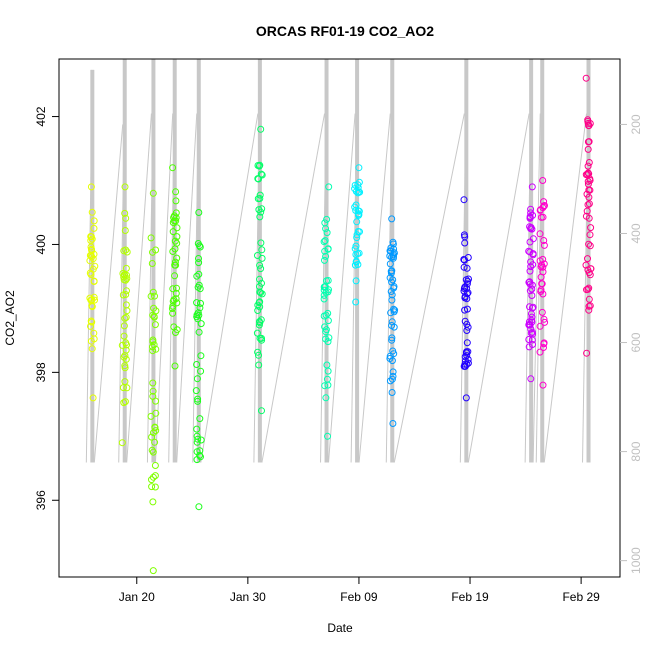 Image resolution: width=650 pixels, height=650 pixels. Describe the element at coordinates (636, 560) in the screenshot. I see `y2-tick-label: 1000` at that location.